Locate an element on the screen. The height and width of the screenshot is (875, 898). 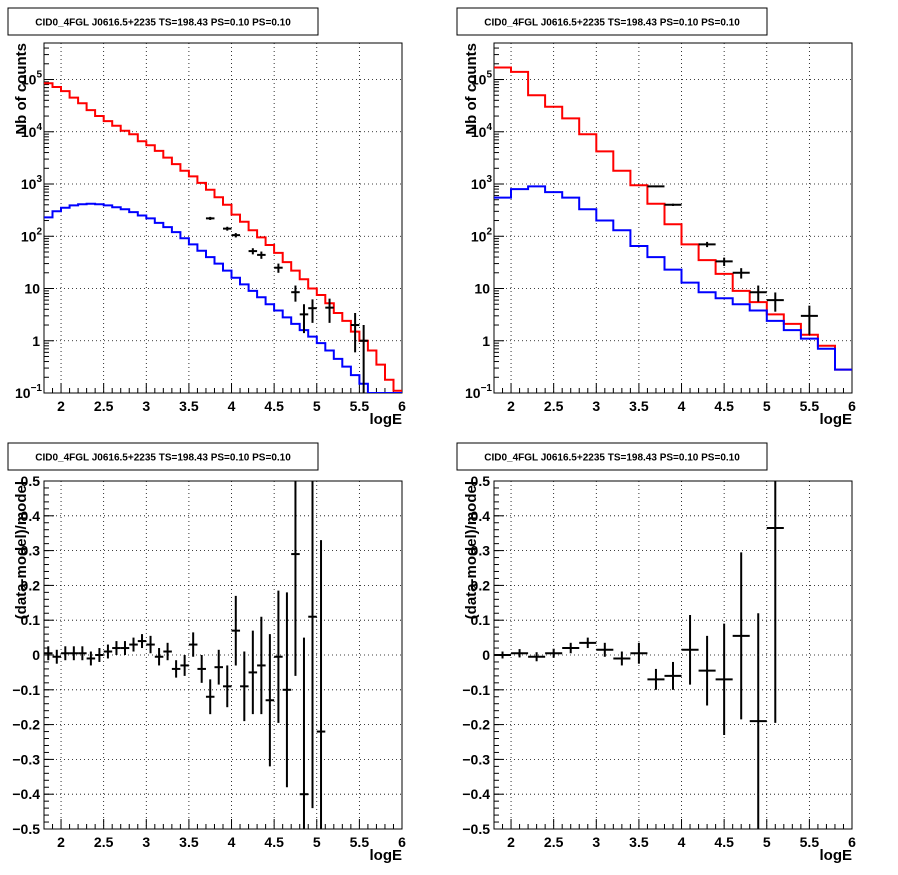
y-tick-label: −0.1 is located at coordinates (26, 690).